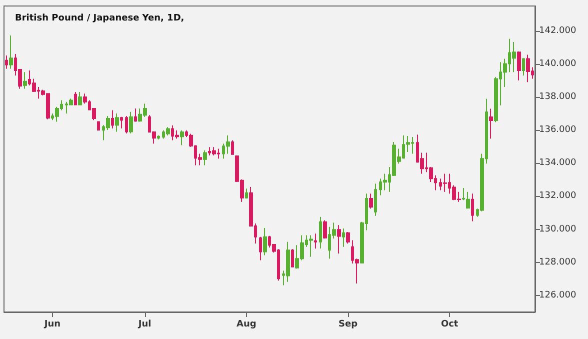 The image size is (588, 339). I want to click on y-tick-label: 126.000, so click(557, 295).